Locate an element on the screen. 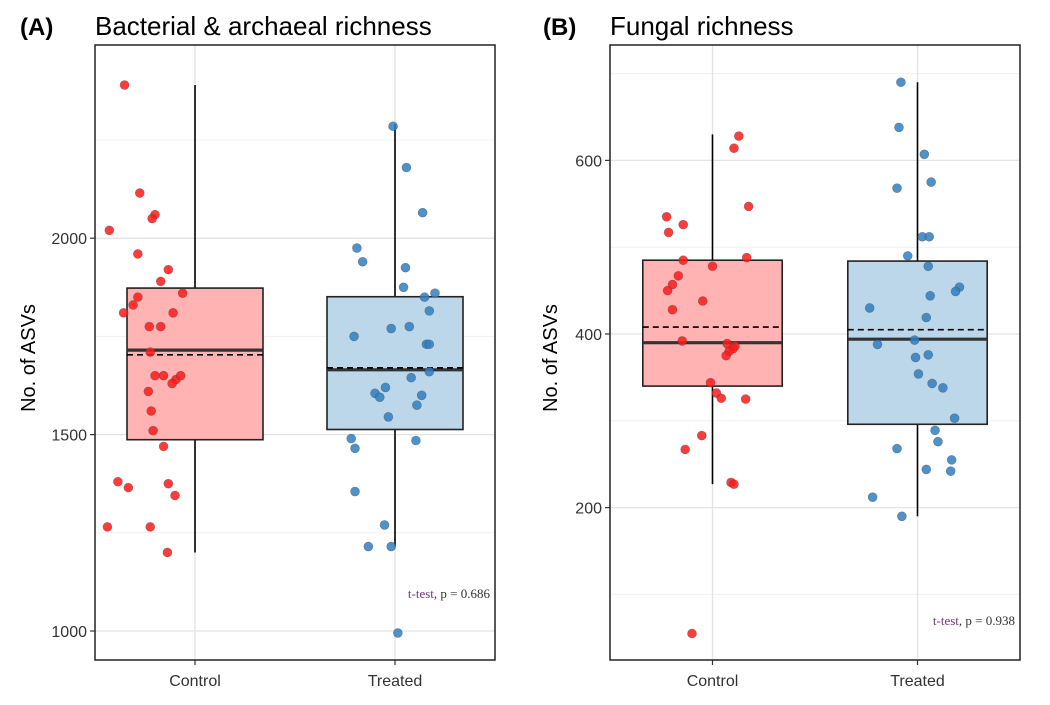  stat-annotation: t-test, p = 0.938 is located at coordinates (974, 620).